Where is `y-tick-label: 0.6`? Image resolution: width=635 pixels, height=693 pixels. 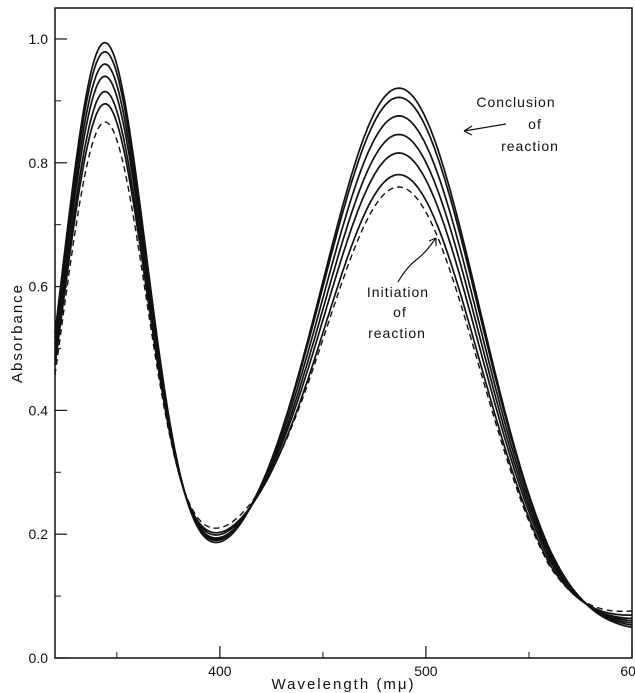 y-tick-label: 0.6 is located at coordinates (39, 287).